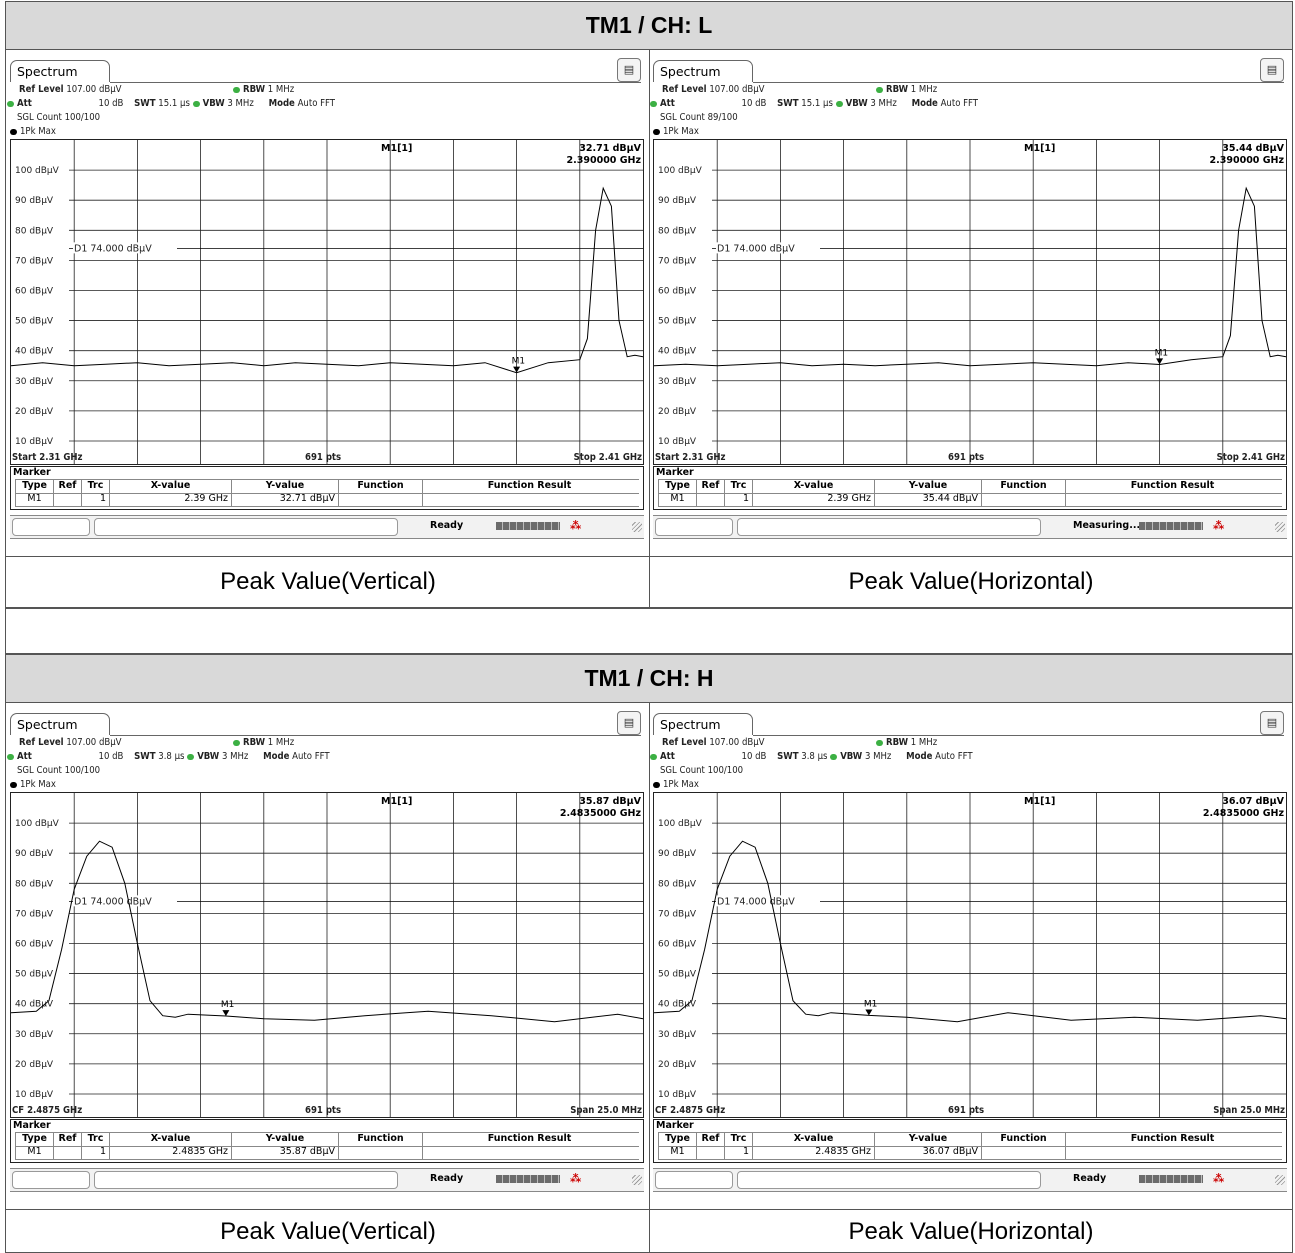  Describe the element at coordinates (34, 884) in the screenshot. I see `y-tick-label: 80 dBµV` at that location.